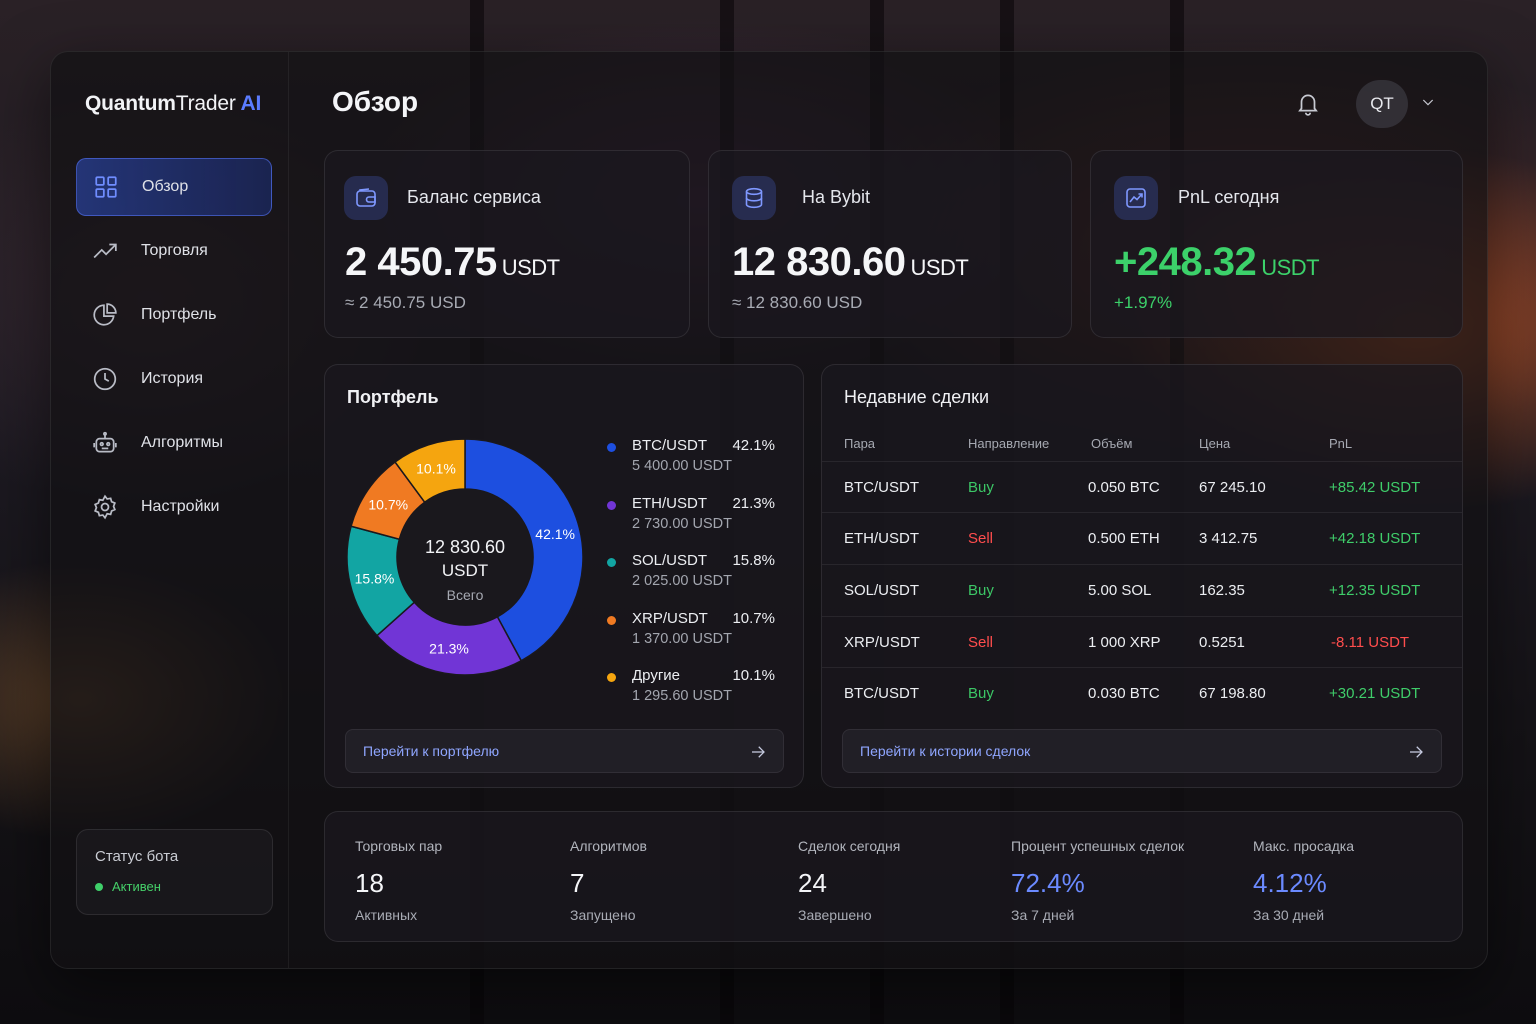 The image size is (1536, 1024). What do you see at coordinates (1124, 487) in the screenshot?
I see `trade-volume: 0.050 BTC` at bounding box center [1124, 487].